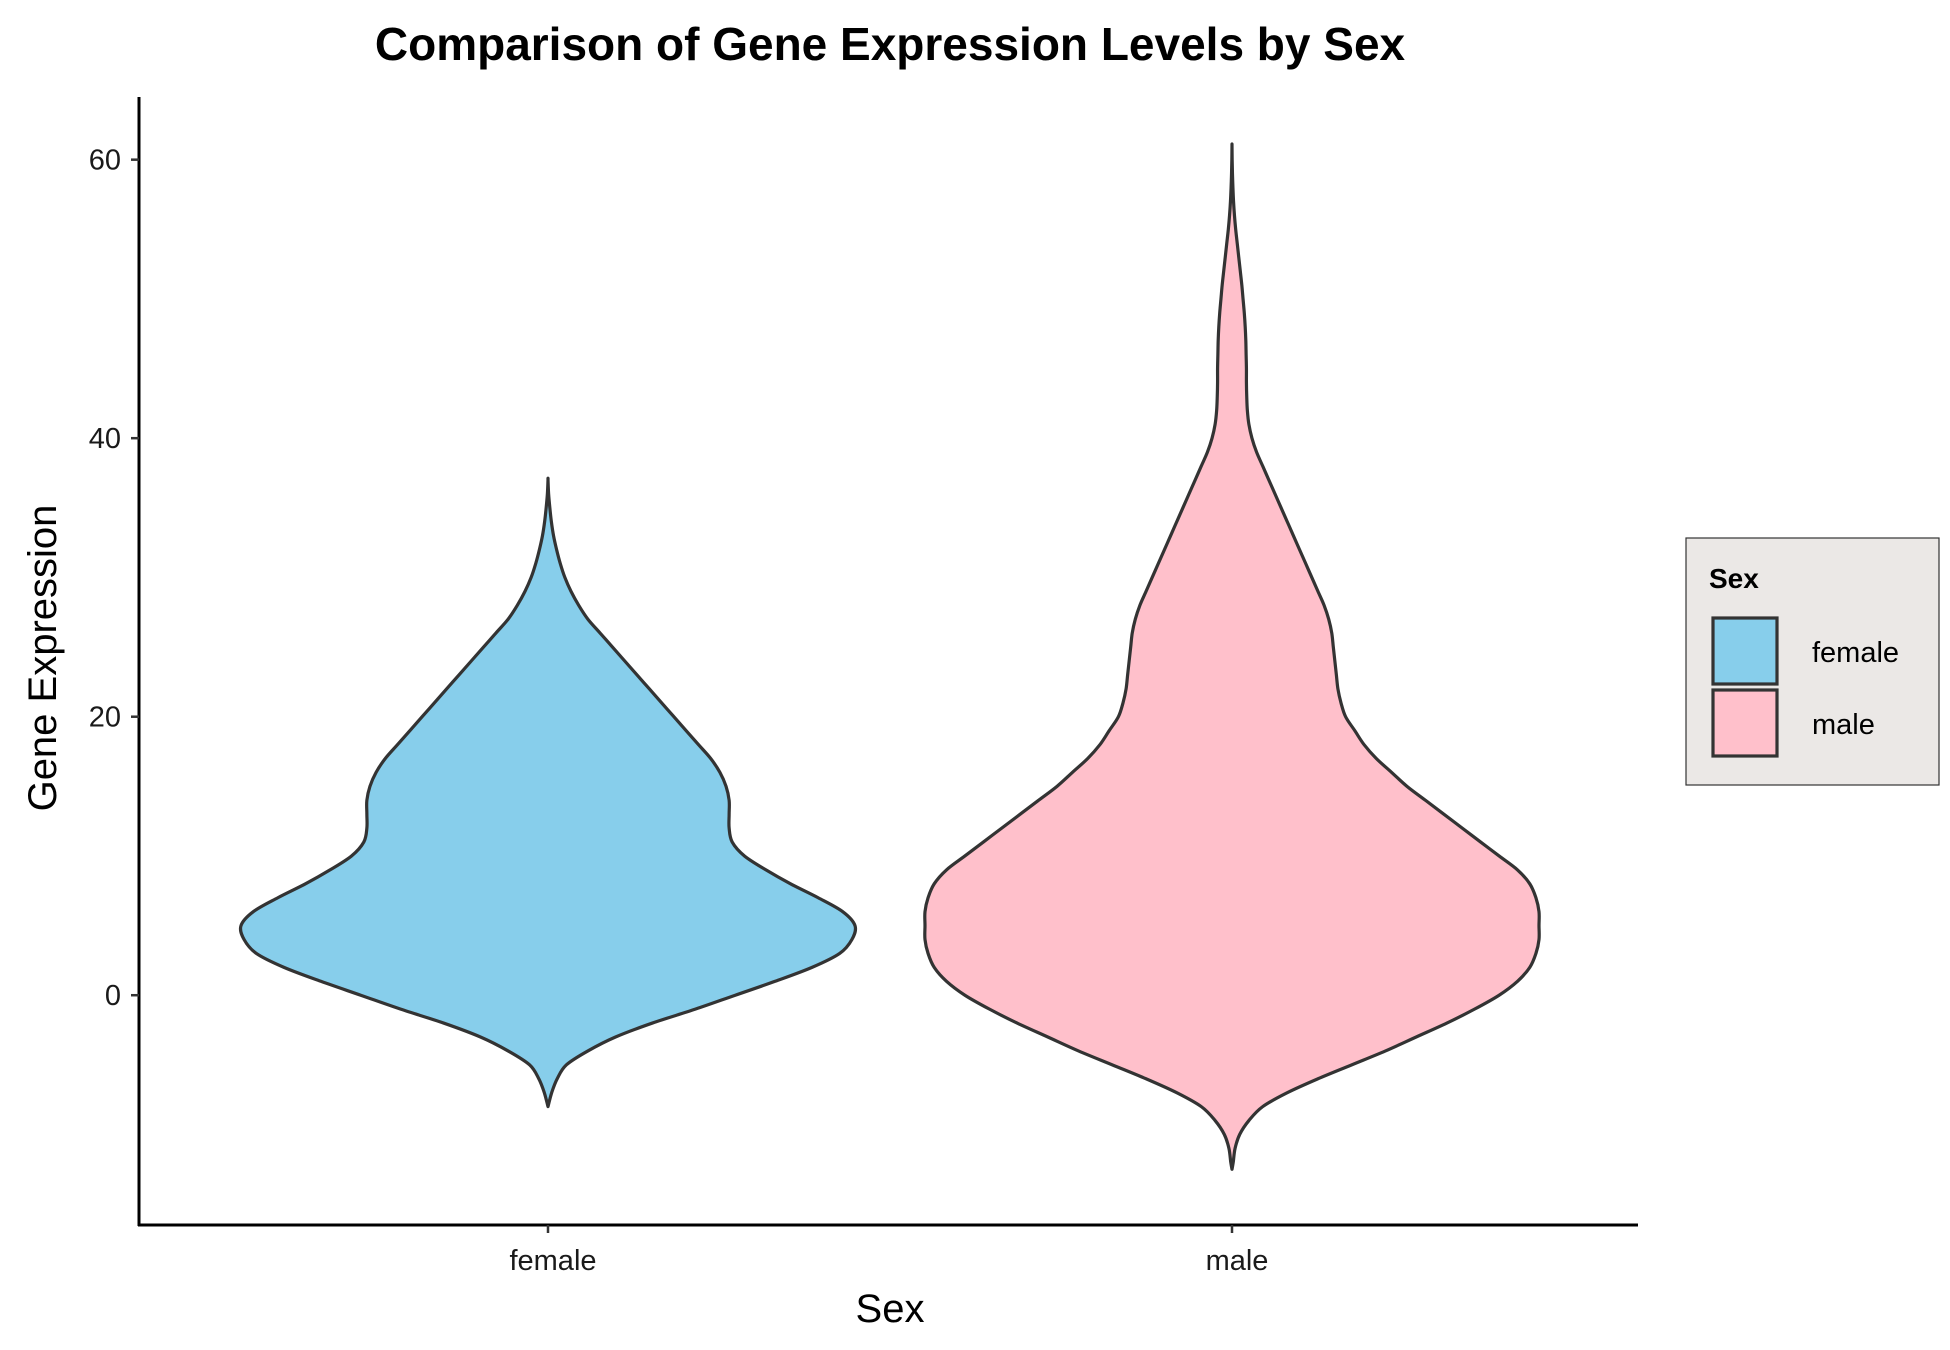 The image size is (1950, 1350). What do you see at coordinates (552, 1261) in the screenshot?
I see `x-tick-label: female` at bounding box center [552, 1261].